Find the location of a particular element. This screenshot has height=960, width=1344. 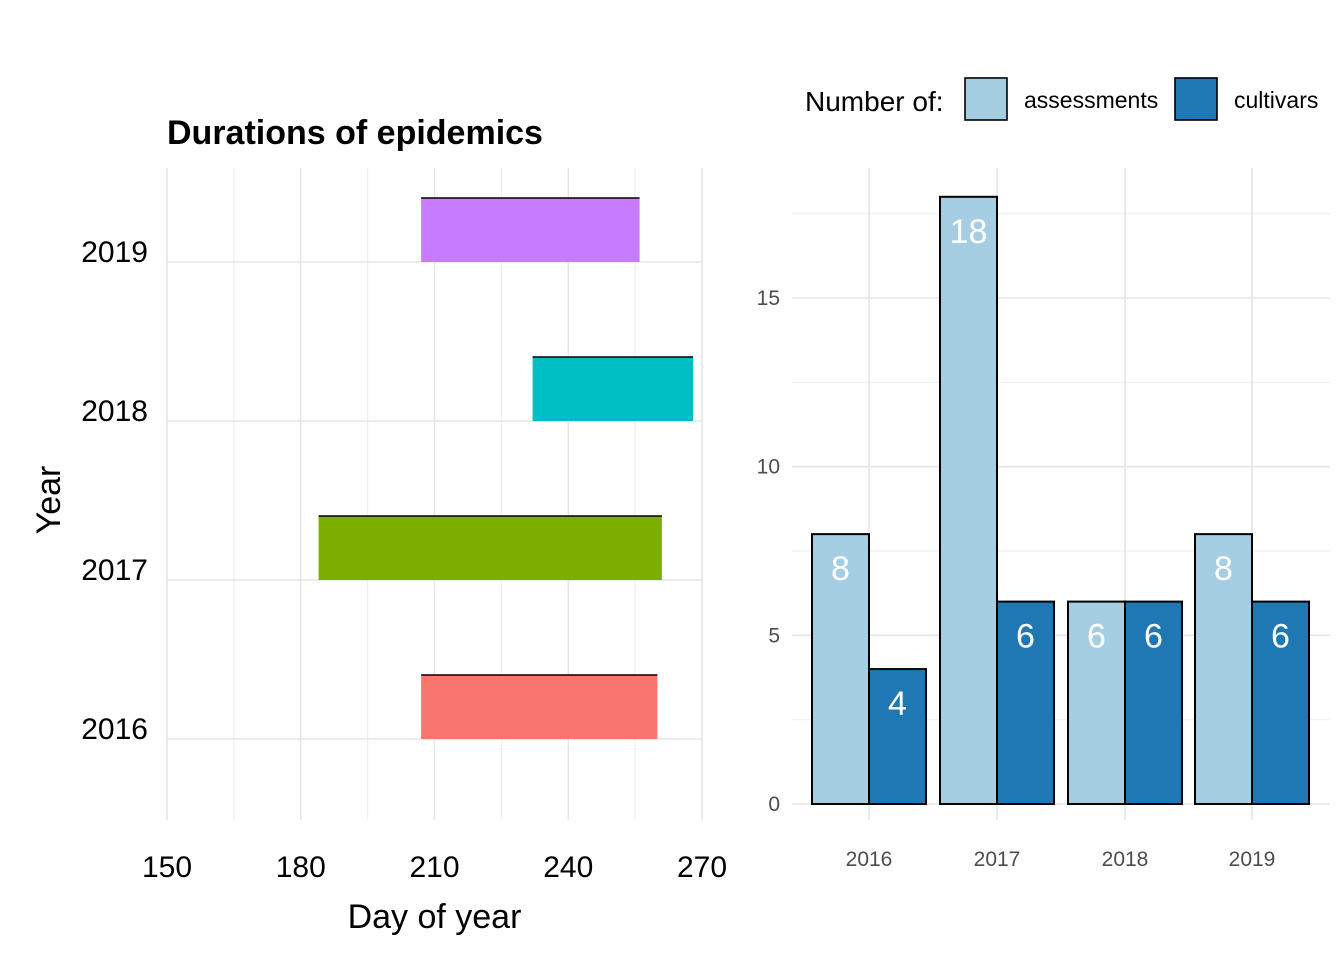

legend-label-assessments: assessments is located at coordinates (1091, 100).